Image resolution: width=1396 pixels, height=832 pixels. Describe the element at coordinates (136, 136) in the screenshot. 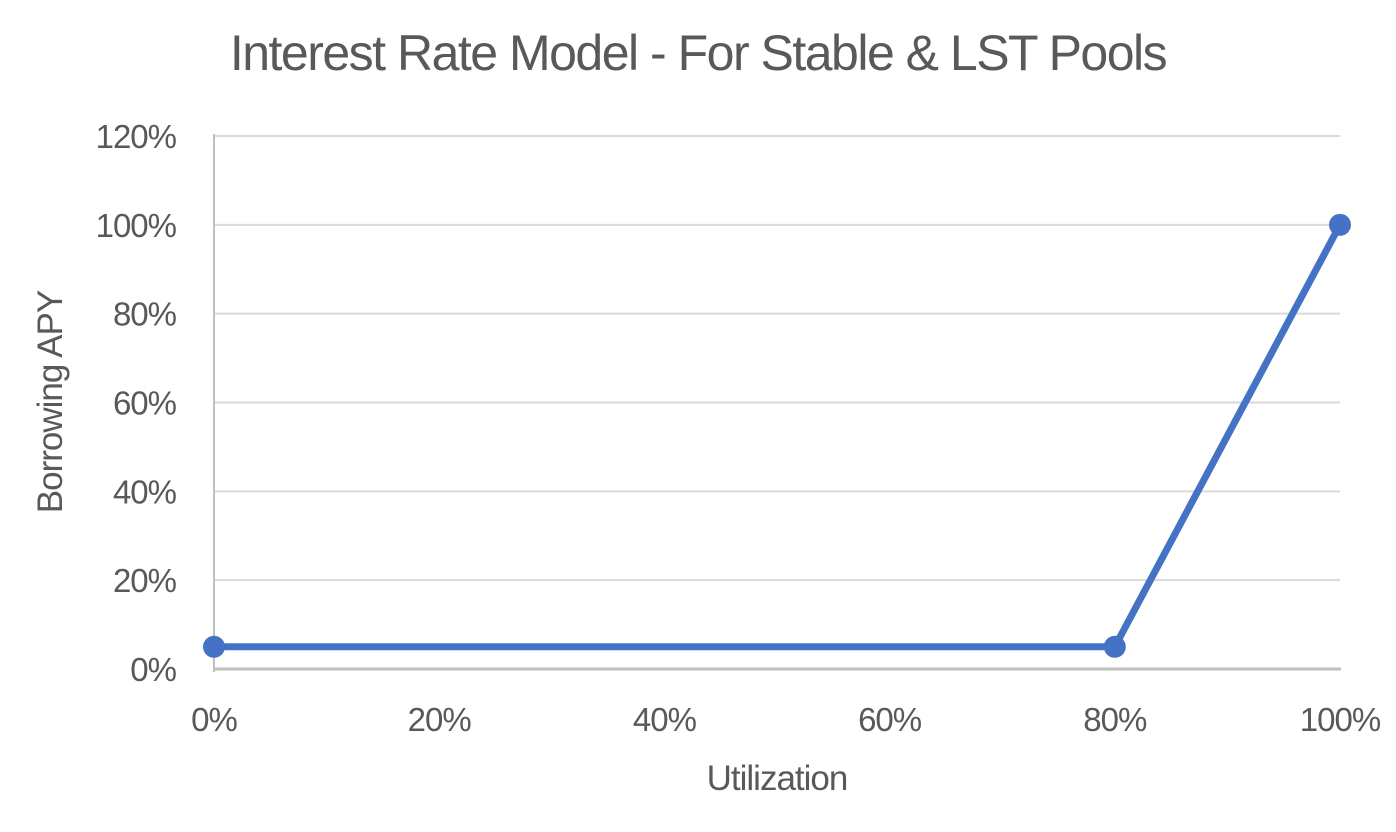

I see `y-tick-label: 120%` at that location.